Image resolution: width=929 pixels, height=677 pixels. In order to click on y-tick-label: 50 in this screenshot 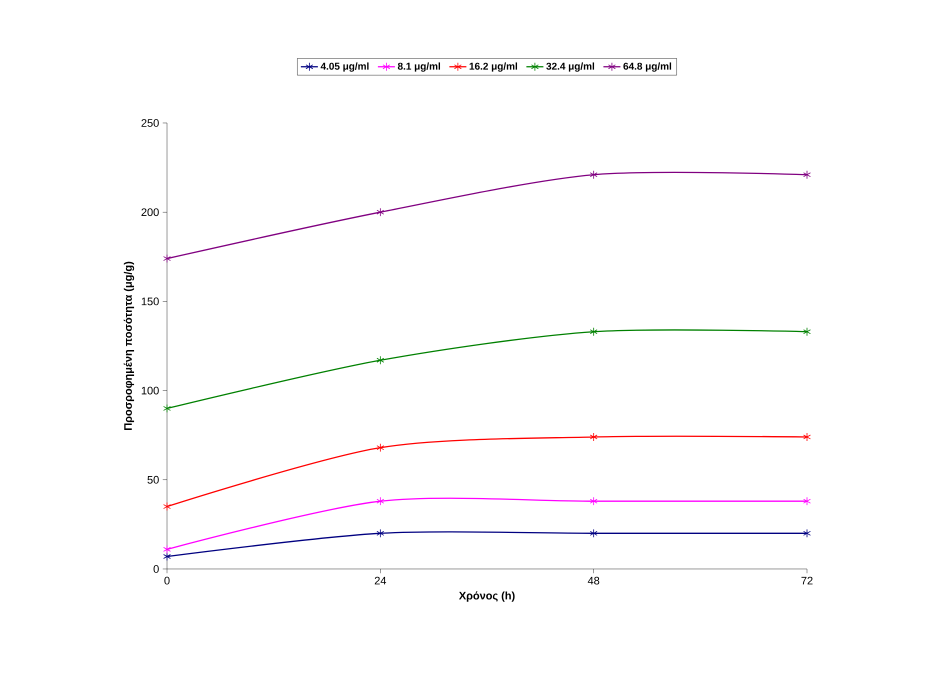, I will do `click(153, 480)`.